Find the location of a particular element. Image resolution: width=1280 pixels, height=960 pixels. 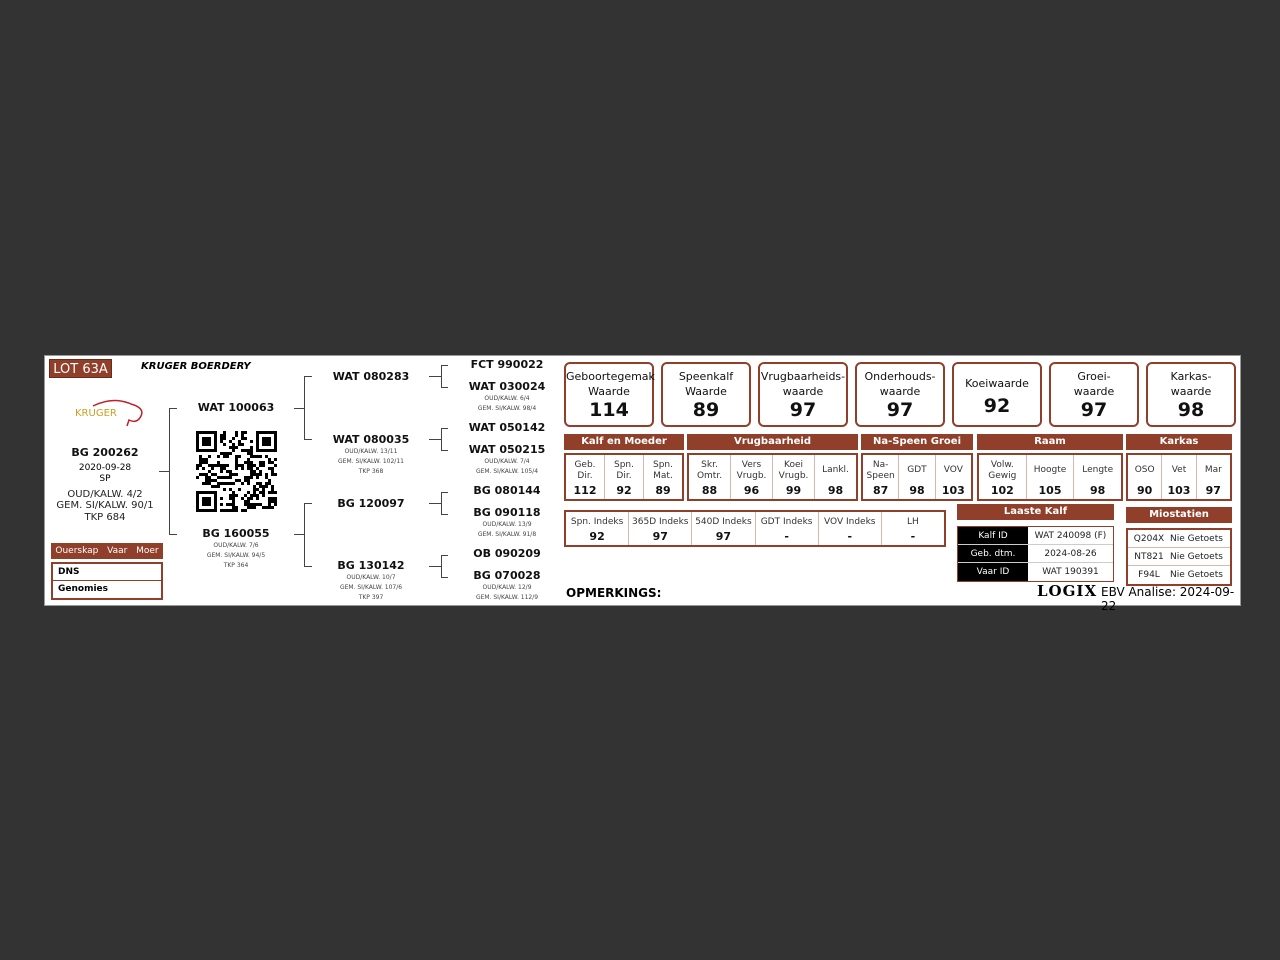

trait-label: Spn. Mat. is located at coordinates (663, 470).